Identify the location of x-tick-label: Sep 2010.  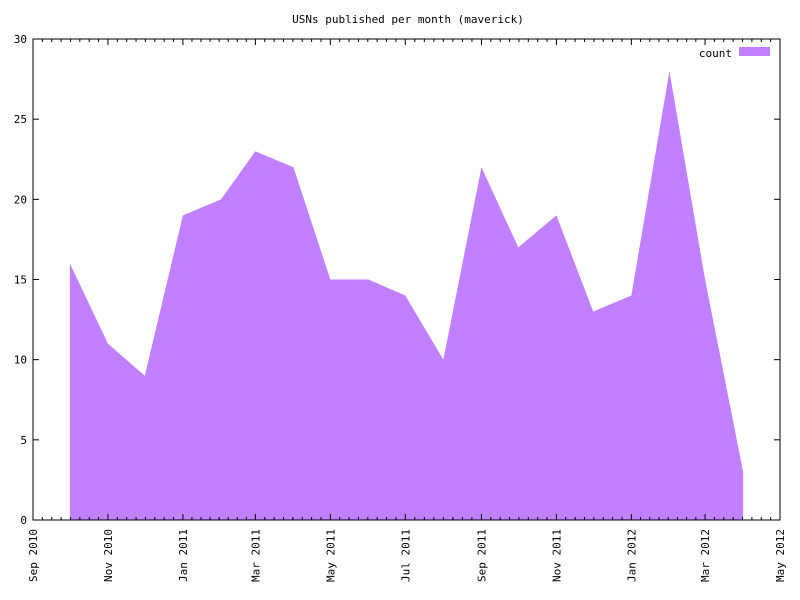
(33, 555).